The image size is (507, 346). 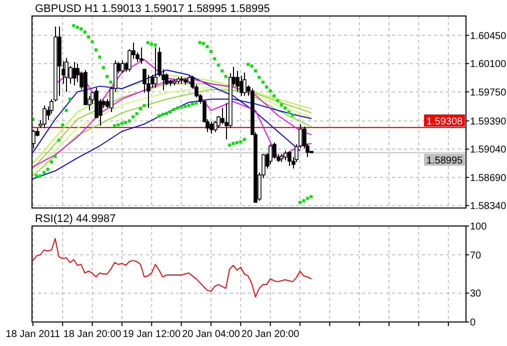 What do you see at coordinates (75, 219) in the screenshot?
I see `chart-title: RSI(12) 44.9987` at bounding box center [75, 219].